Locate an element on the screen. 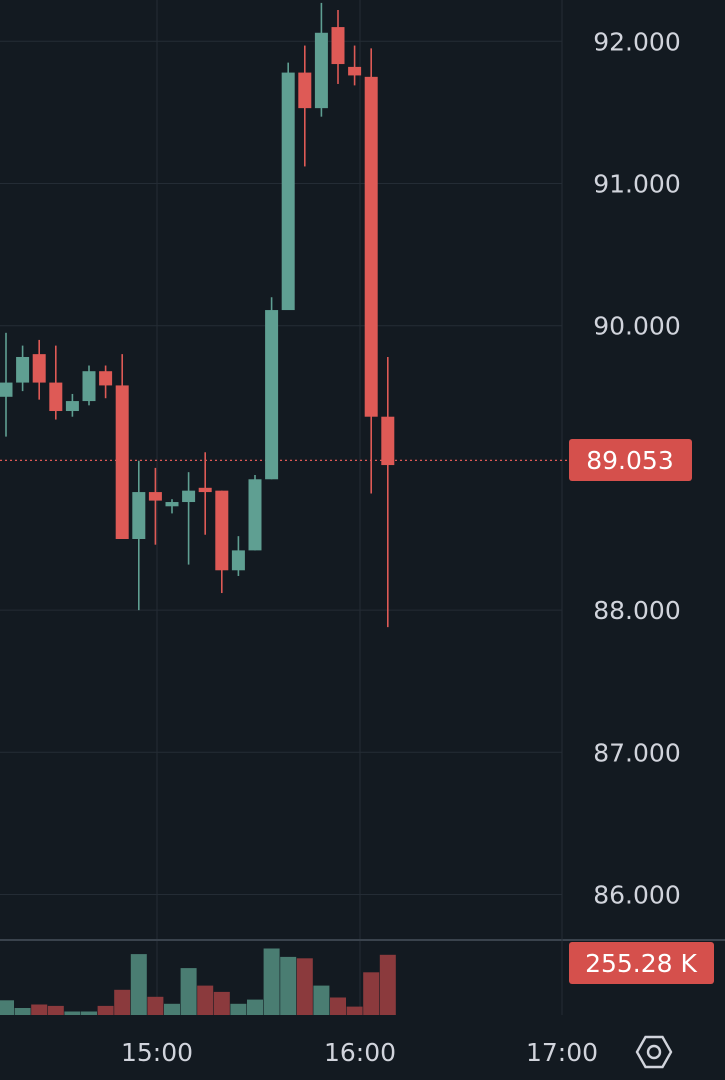 The width and height of the screenshot is (725, 1080). settings-icon is located at coordinates (654, 1052).